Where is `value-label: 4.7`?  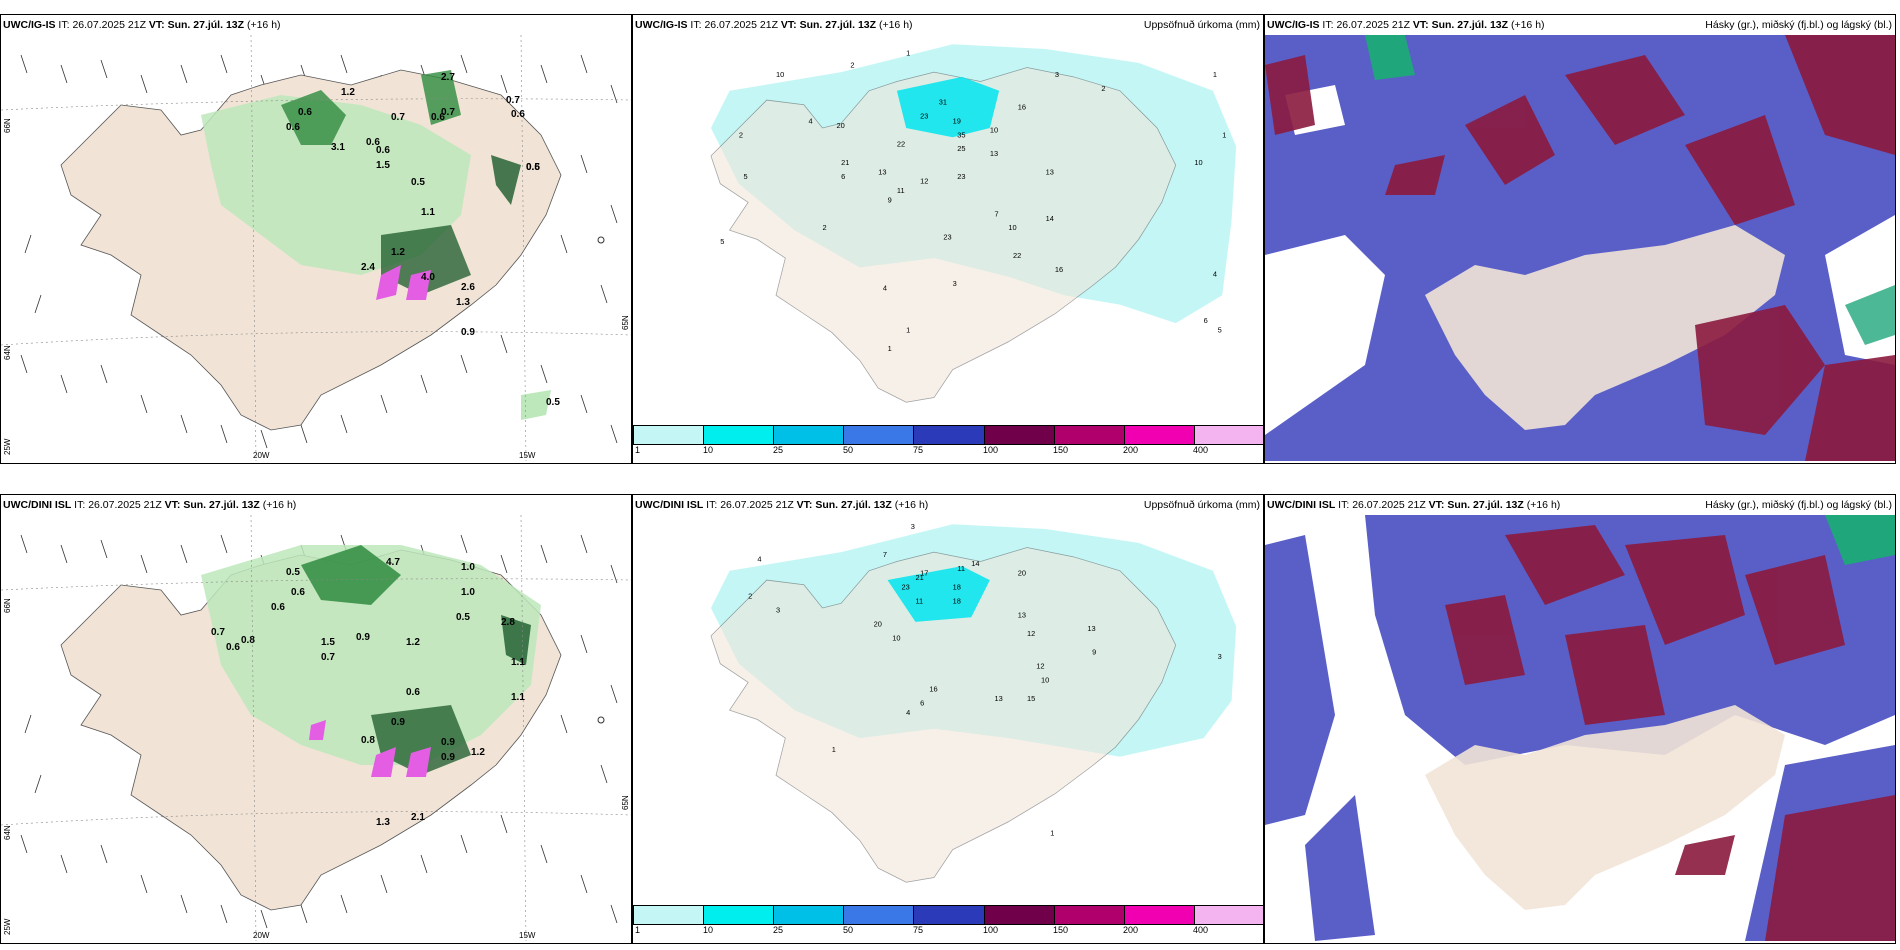 value-label: 4.7 is located at coordinates (393, 562).